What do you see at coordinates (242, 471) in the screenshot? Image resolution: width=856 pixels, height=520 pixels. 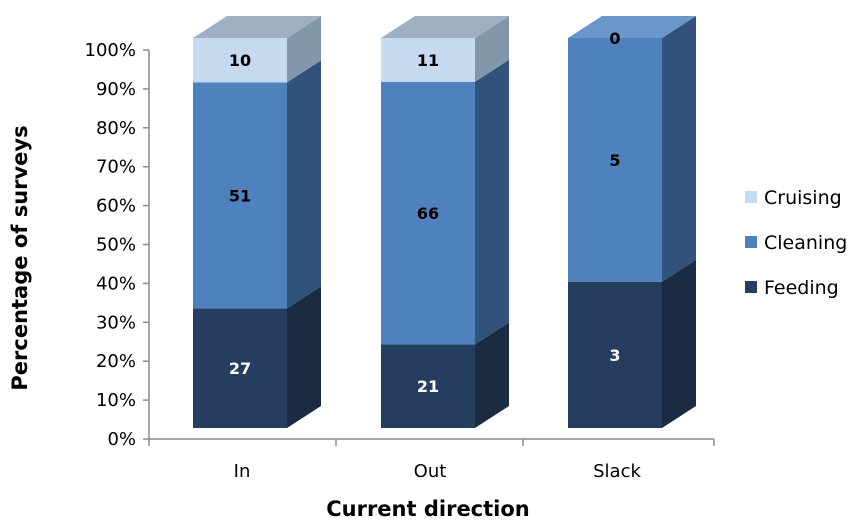 I see `x-tick-label: In` at bounding box center [242, 471].